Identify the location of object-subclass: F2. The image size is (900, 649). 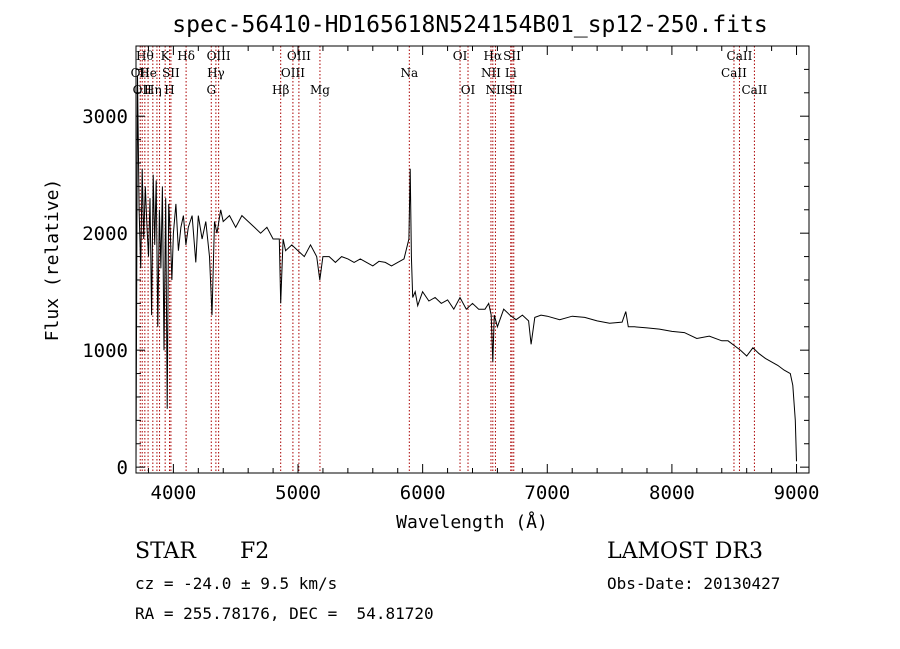
(255, 551).